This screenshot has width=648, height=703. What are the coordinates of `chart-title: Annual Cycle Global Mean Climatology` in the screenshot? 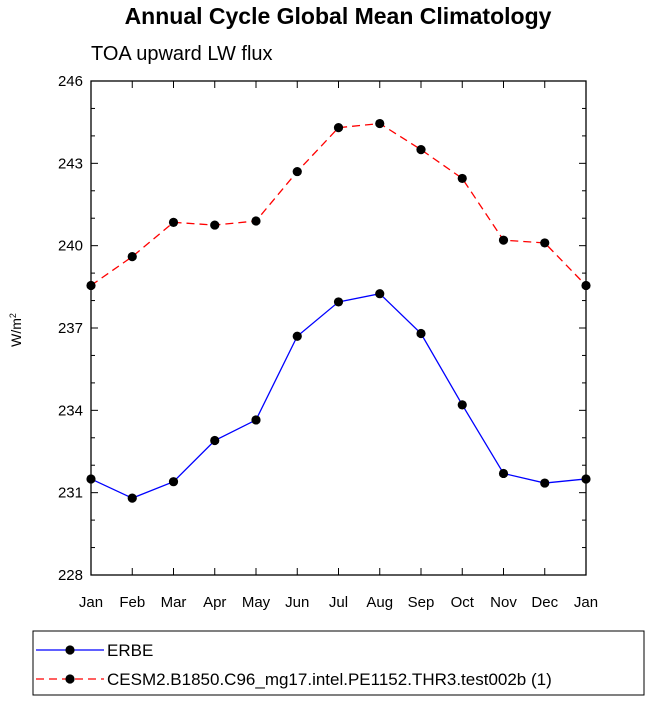 It's located at (338, 16).